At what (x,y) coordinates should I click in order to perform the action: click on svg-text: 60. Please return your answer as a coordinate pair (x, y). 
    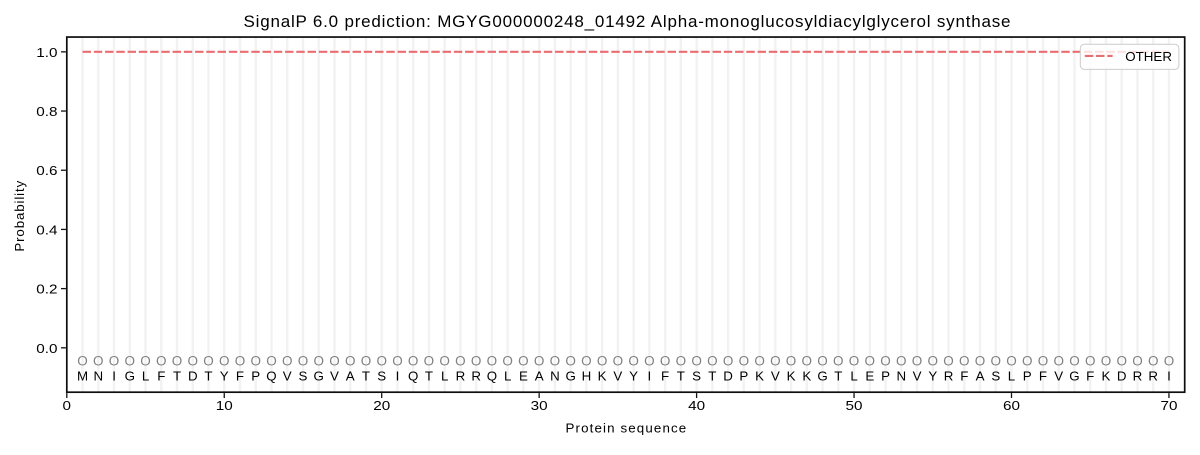
    Looking at the image, I should click on (1011, 405).